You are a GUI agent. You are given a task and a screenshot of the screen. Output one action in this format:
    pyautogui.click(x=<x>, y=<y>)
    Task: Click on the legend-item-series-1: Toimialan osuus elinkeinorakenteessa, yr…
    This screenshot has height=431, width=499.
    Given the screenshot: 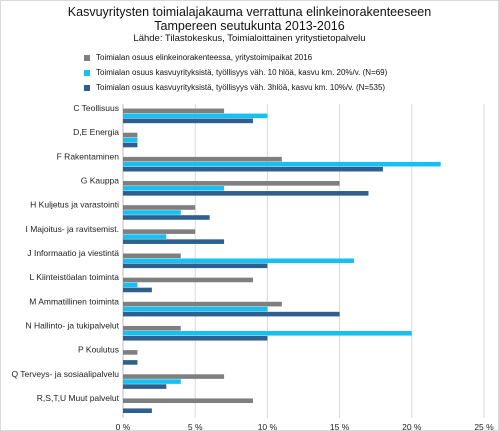 What is the action you would take?
    pyautogui.click(x=235, y=57)
    